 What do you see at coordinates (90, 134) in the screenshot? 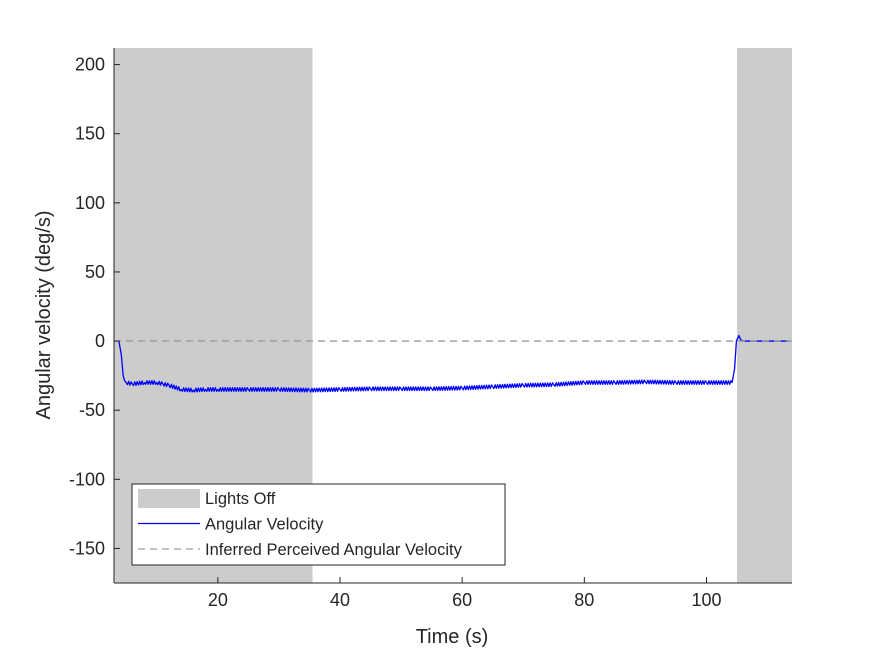
I see `y-tick-label: 150` at bounding box center [90, 134].